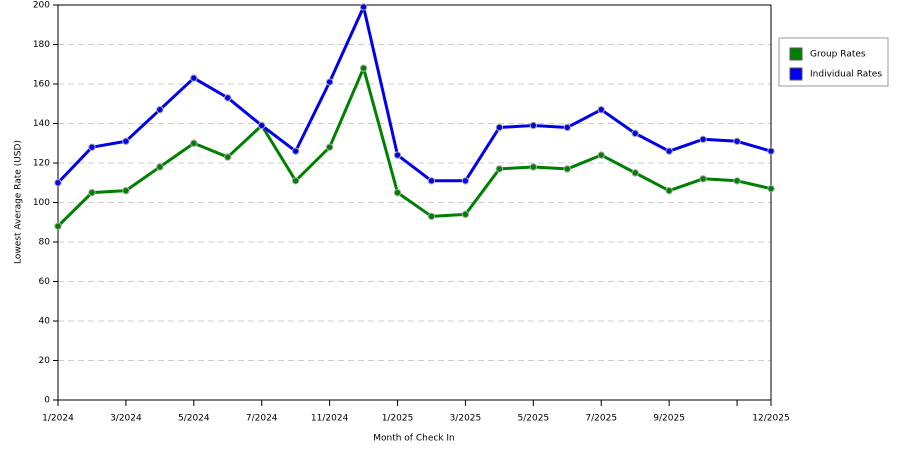 This screenshot has width=900, height=450. What do you see at coordinates (770, 419) in the screenshot?
I see `x-tick-label: 12/2025` at bounding box center [770, 419].